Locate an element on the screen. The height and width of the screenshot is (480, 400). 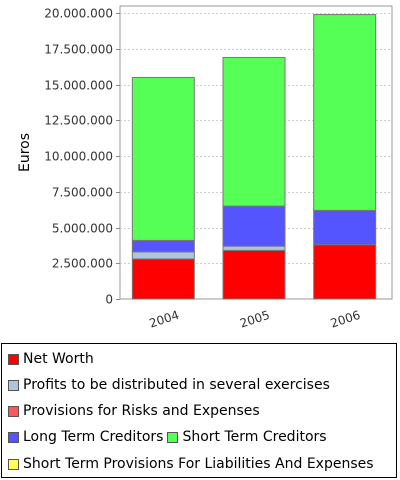
y-tick-label: 2.500.000 is located at coordinates (82, 264).